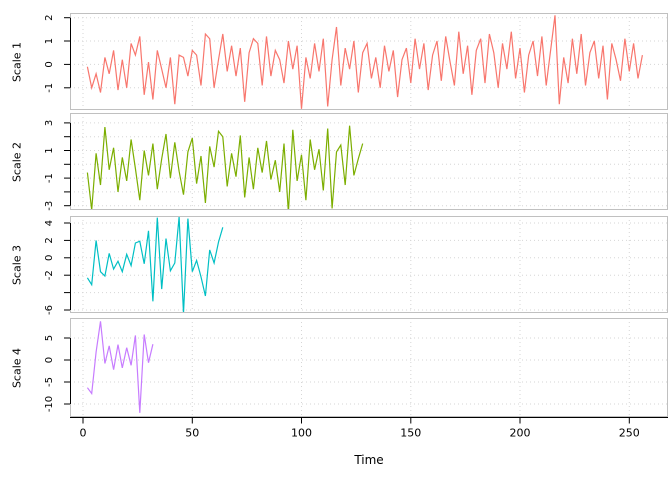 Image resolution: width=672 pixels, height=480 pixels. I want to click on x-tick-label: 200, so click(520, 433).